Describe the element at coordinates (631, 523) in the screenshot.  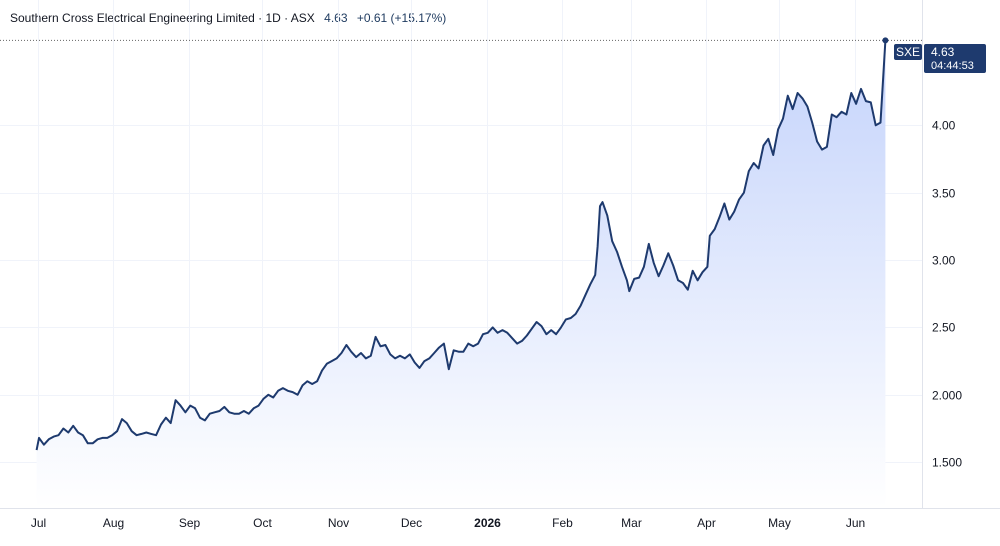
I see `x-tick-label: Mar` at that location.